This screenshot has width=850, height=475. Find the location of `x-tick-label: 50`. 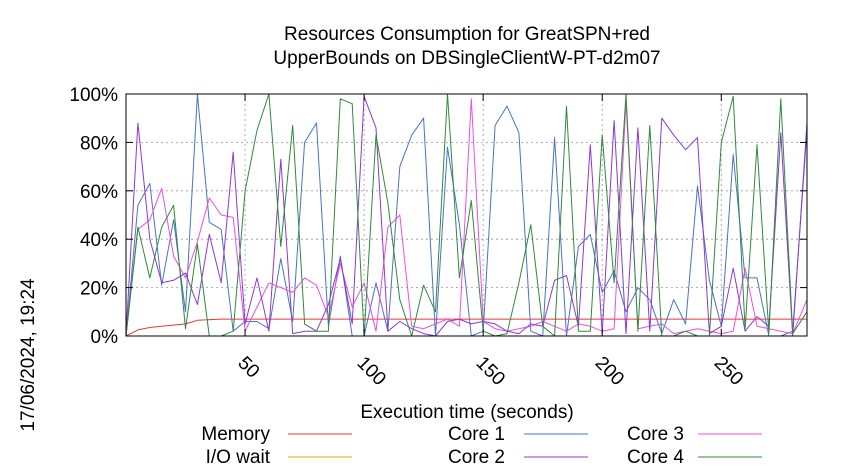

x-tick-label: 50 is located at coordinates (249, 368).